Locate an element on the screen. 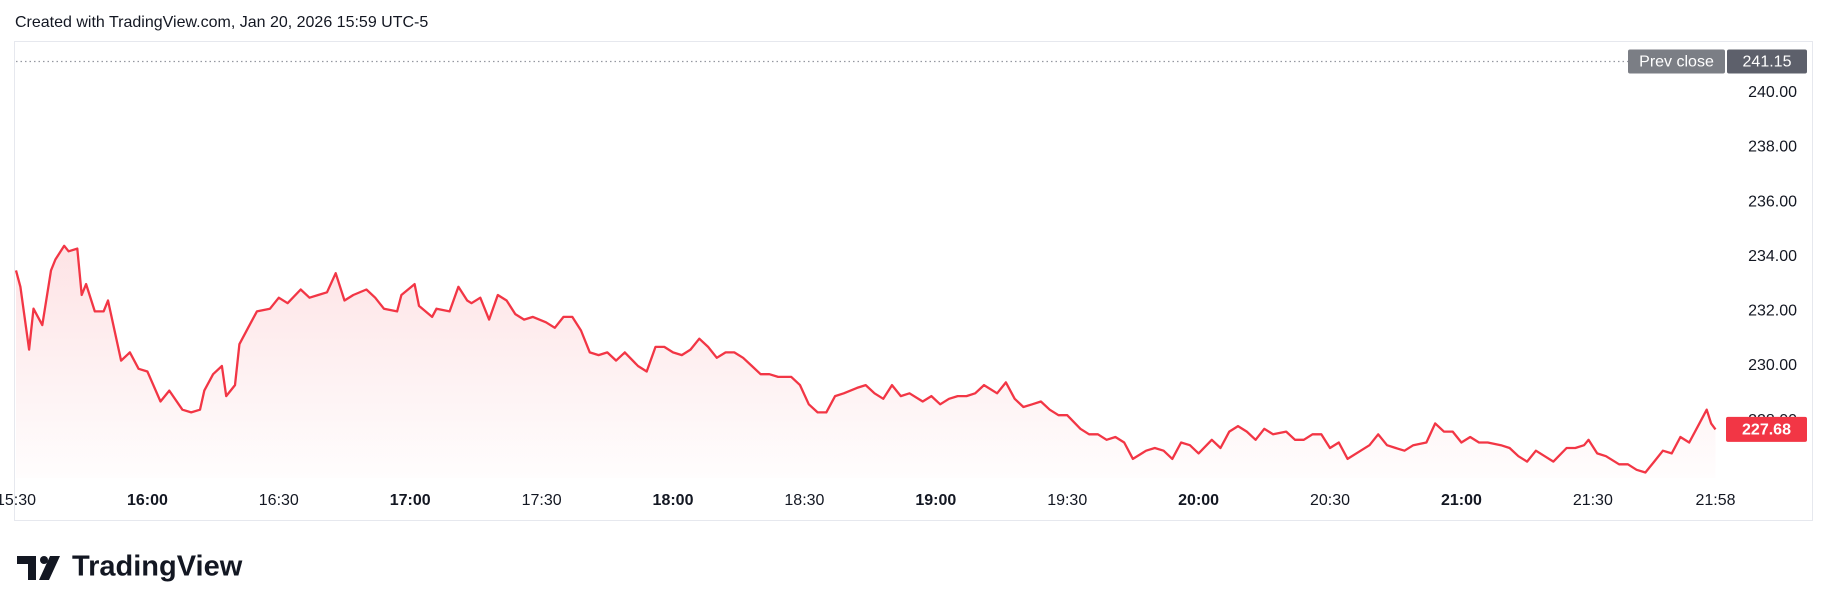 The image size is (1830, 611). x-tick-label: 16:30 is located at coordinates (279, 500).